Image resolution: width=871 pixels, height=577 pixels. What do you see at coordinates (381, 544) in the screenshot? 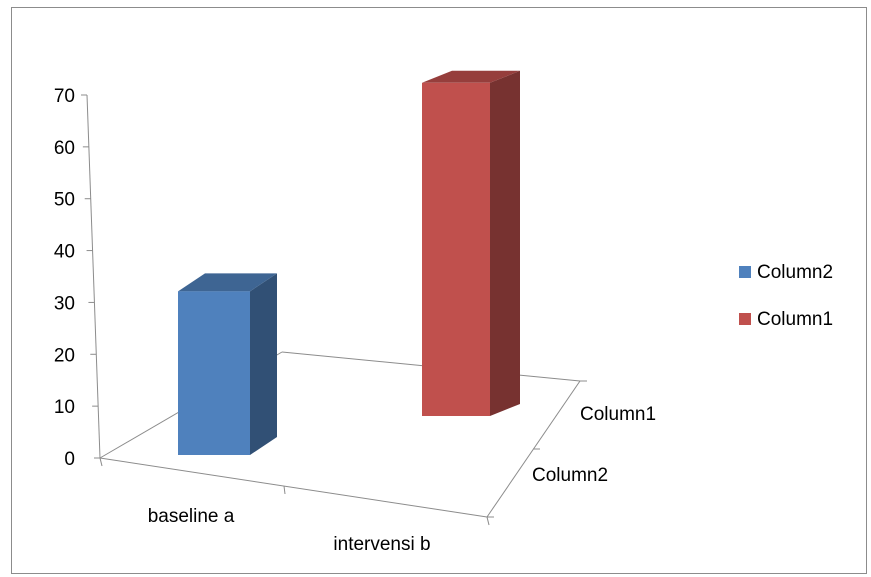
I see `x-tick-label: intervensi b` at bounding box center [381, 544].